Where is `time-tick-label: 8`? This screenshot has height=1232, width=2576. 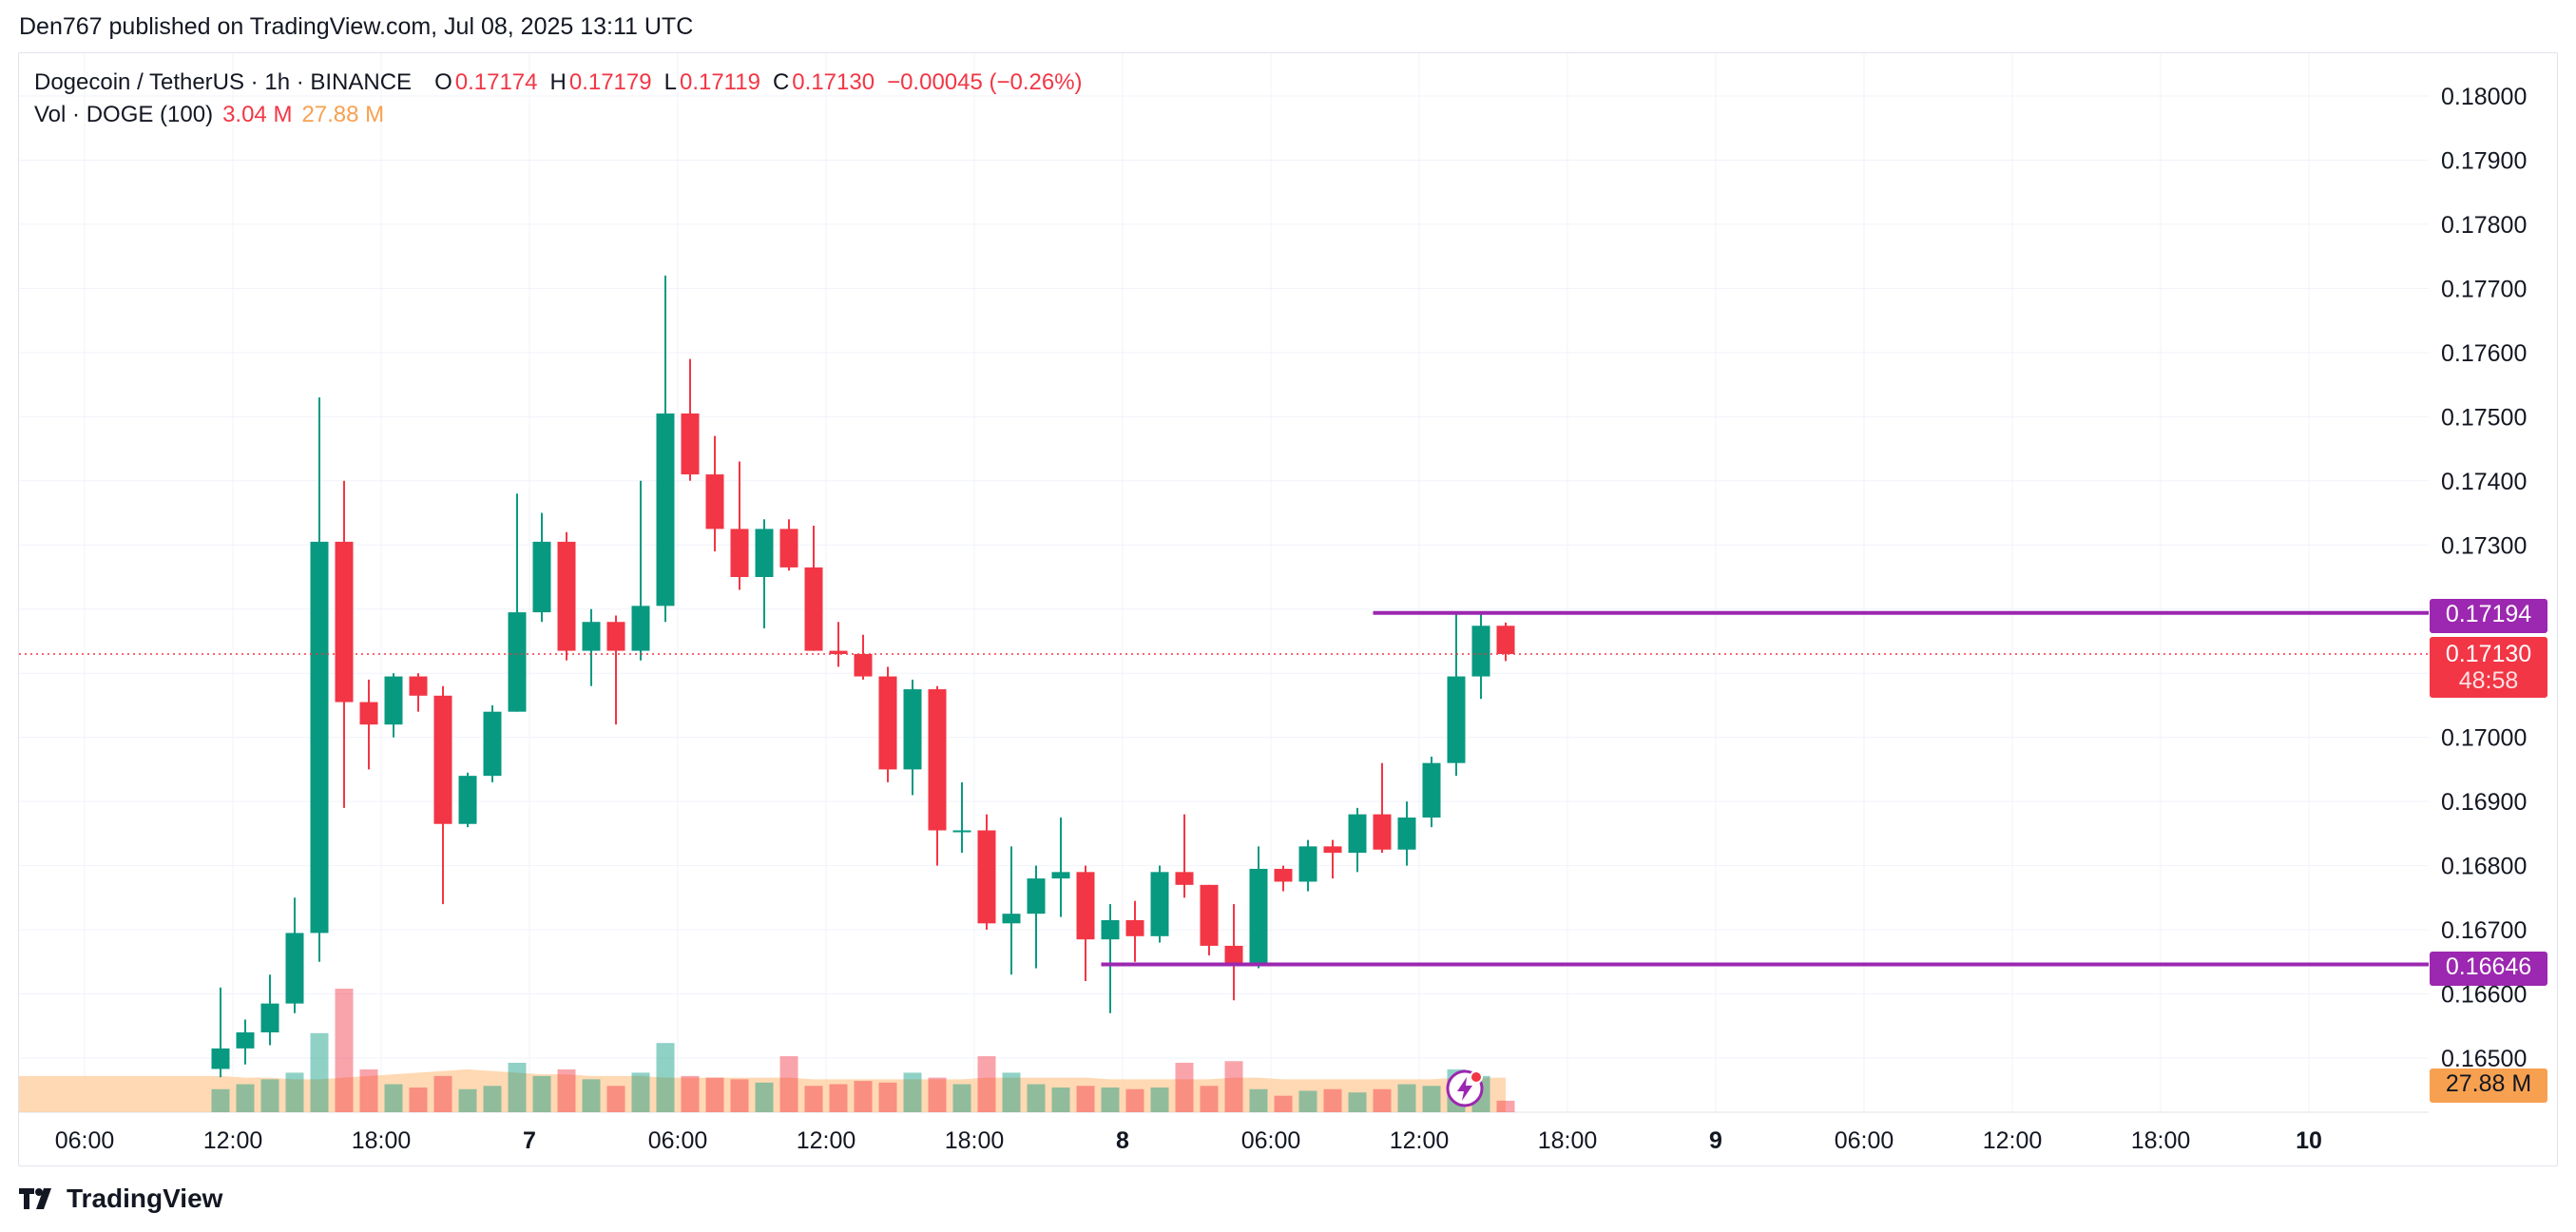 time-tick-label: 8 is located at coordinates (1122, 1140).